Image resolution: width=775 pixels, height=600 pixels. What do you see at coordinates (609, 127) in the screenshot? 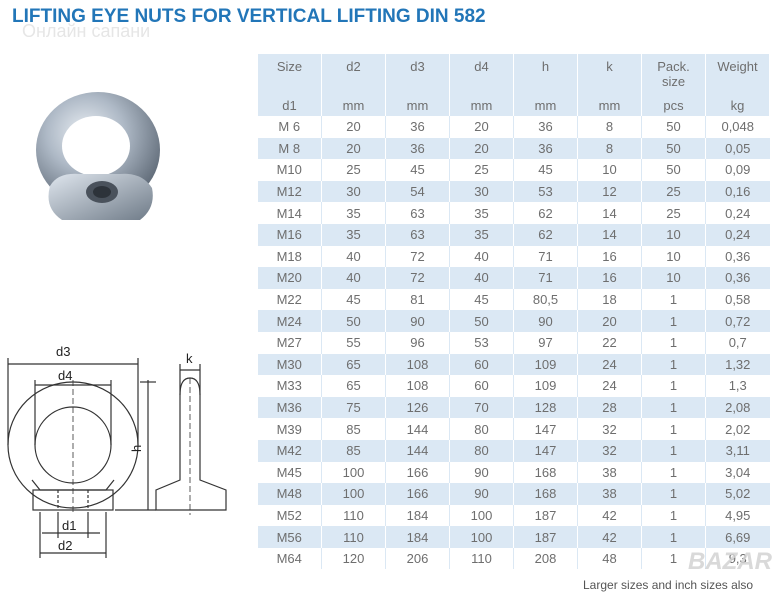
I see `table-cell: 8` at bounding box center [609, 127].